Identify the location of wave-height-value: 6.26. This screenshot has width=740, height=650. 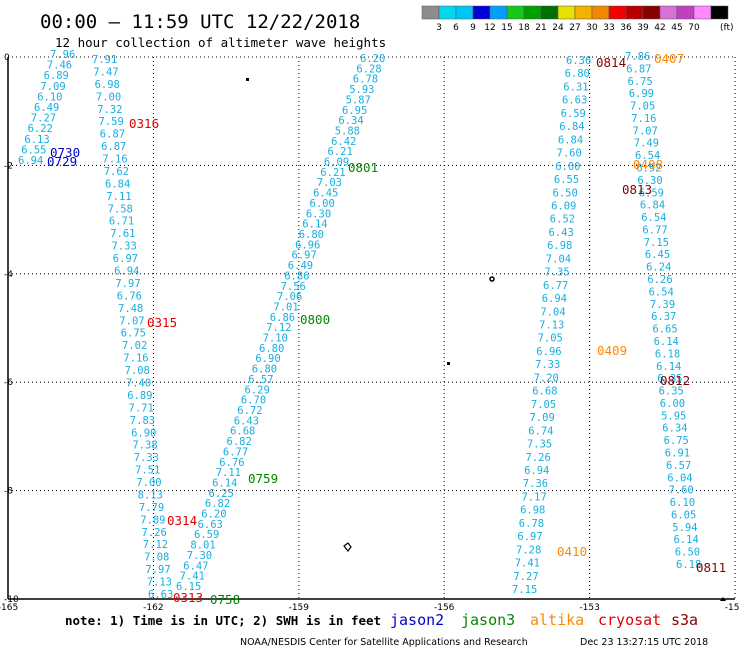
(659, 280).